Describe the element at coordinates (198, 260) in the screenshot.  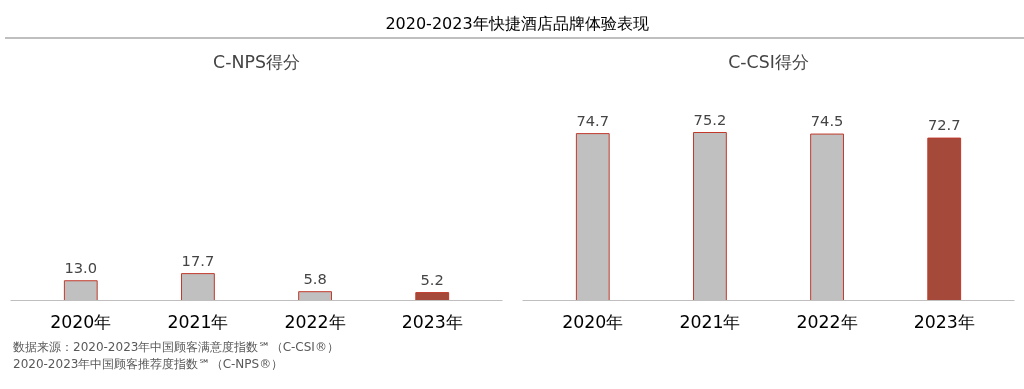
I see `data-label: 17.7` at that location.